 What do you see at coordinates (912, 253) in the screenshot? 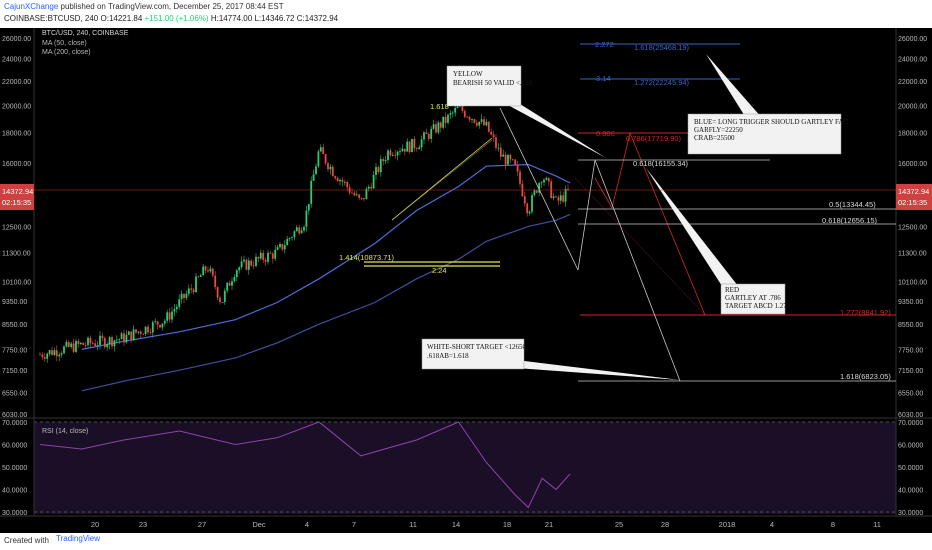
I see `price-tick-right: 11300.00` at bounding box center [912, 253].